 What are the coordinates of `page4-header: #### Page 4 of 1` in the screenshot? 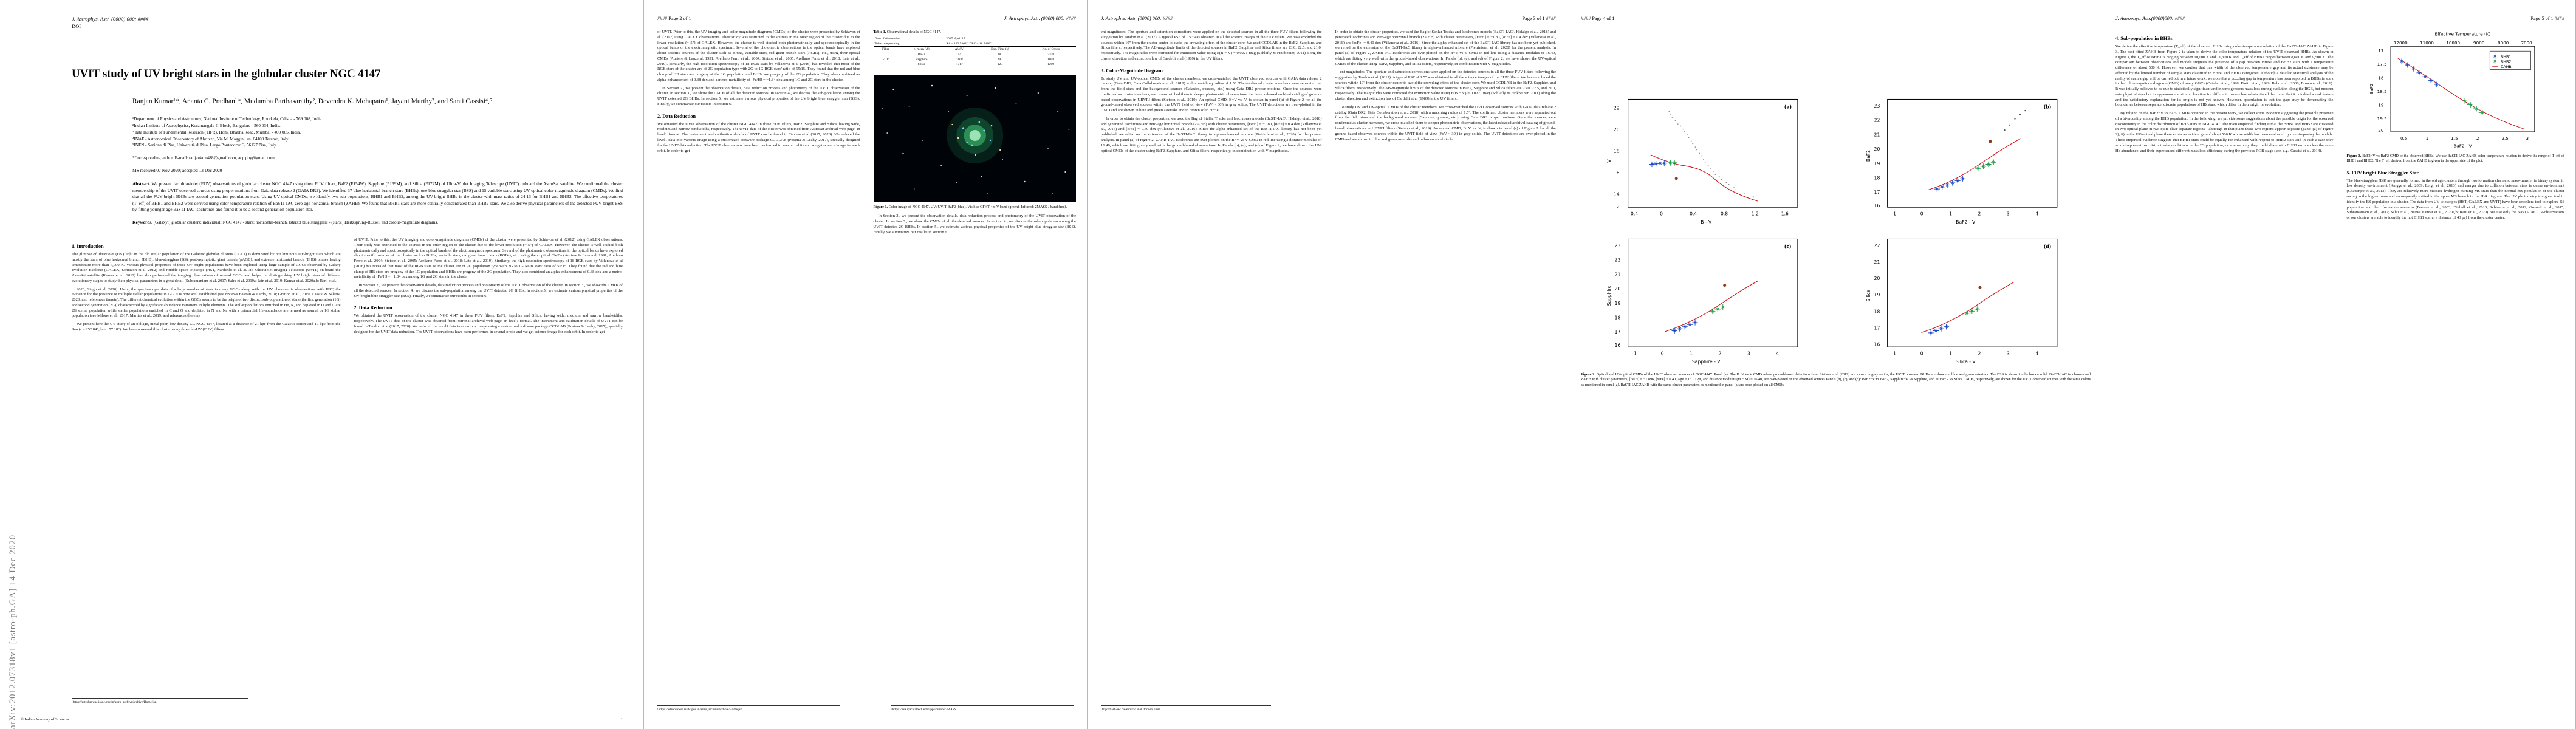 It's located at (1836, 19).